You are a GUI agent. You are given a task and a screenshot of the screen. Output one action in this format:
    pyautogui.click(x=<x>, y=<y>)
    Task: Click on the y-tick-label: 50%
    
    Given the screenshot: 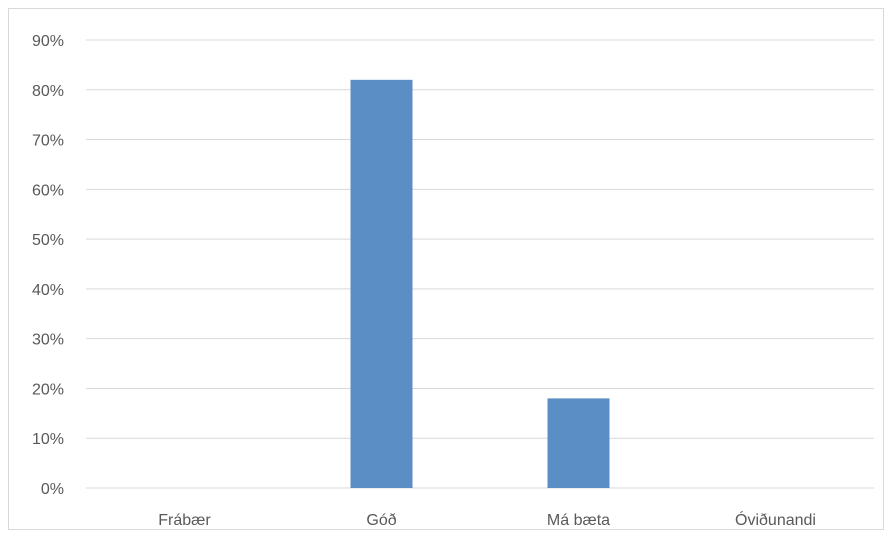 What is the action you would take?
    pyautogui.click(x=48, y=240)
    